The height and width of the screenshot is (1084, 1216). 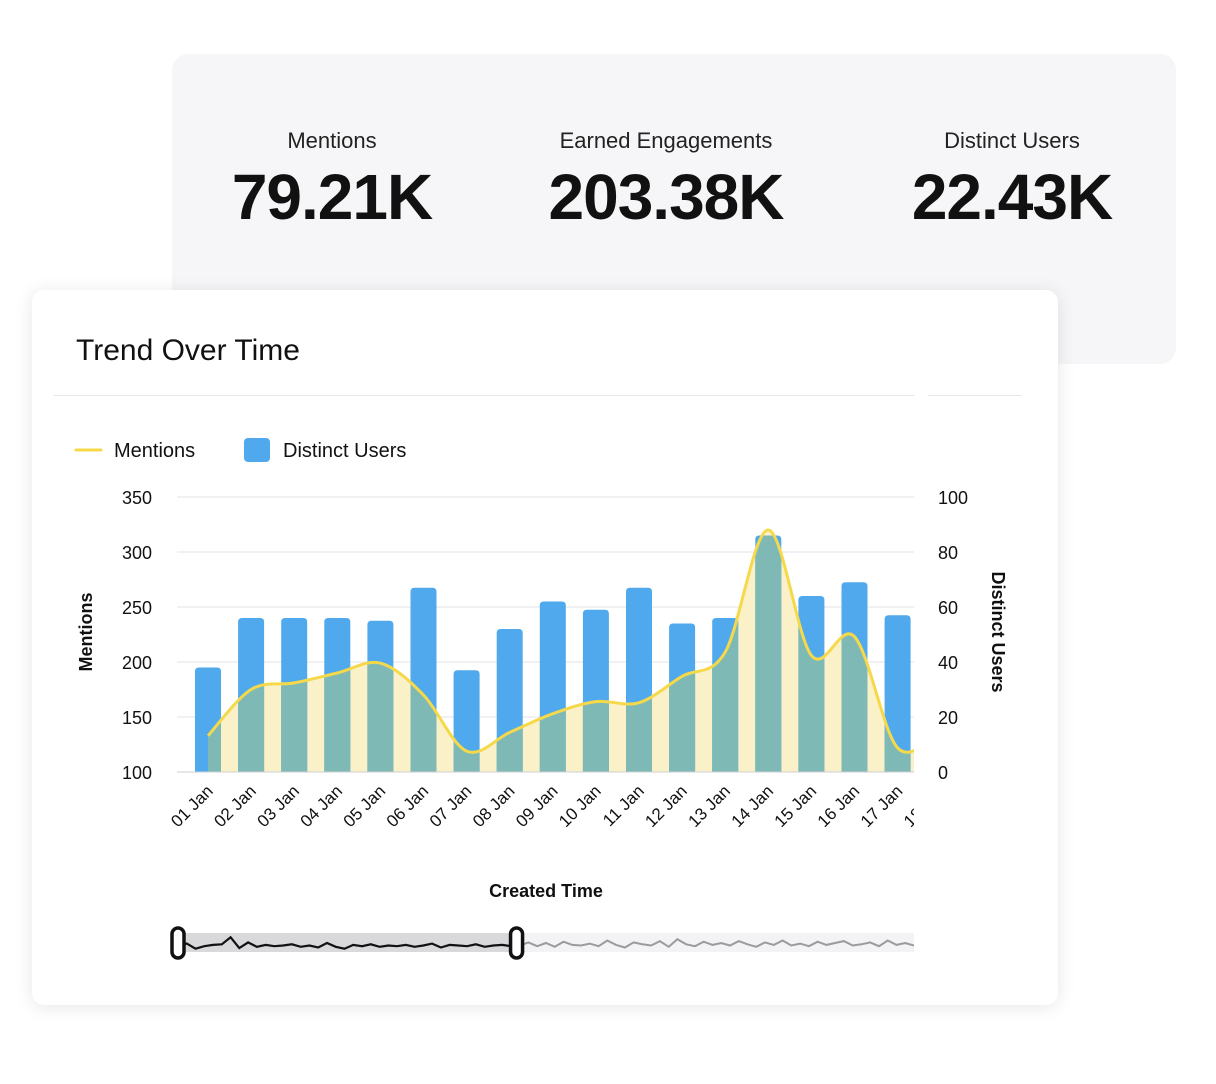 I want to click on navigator-lines, so click(x=545, y=942).